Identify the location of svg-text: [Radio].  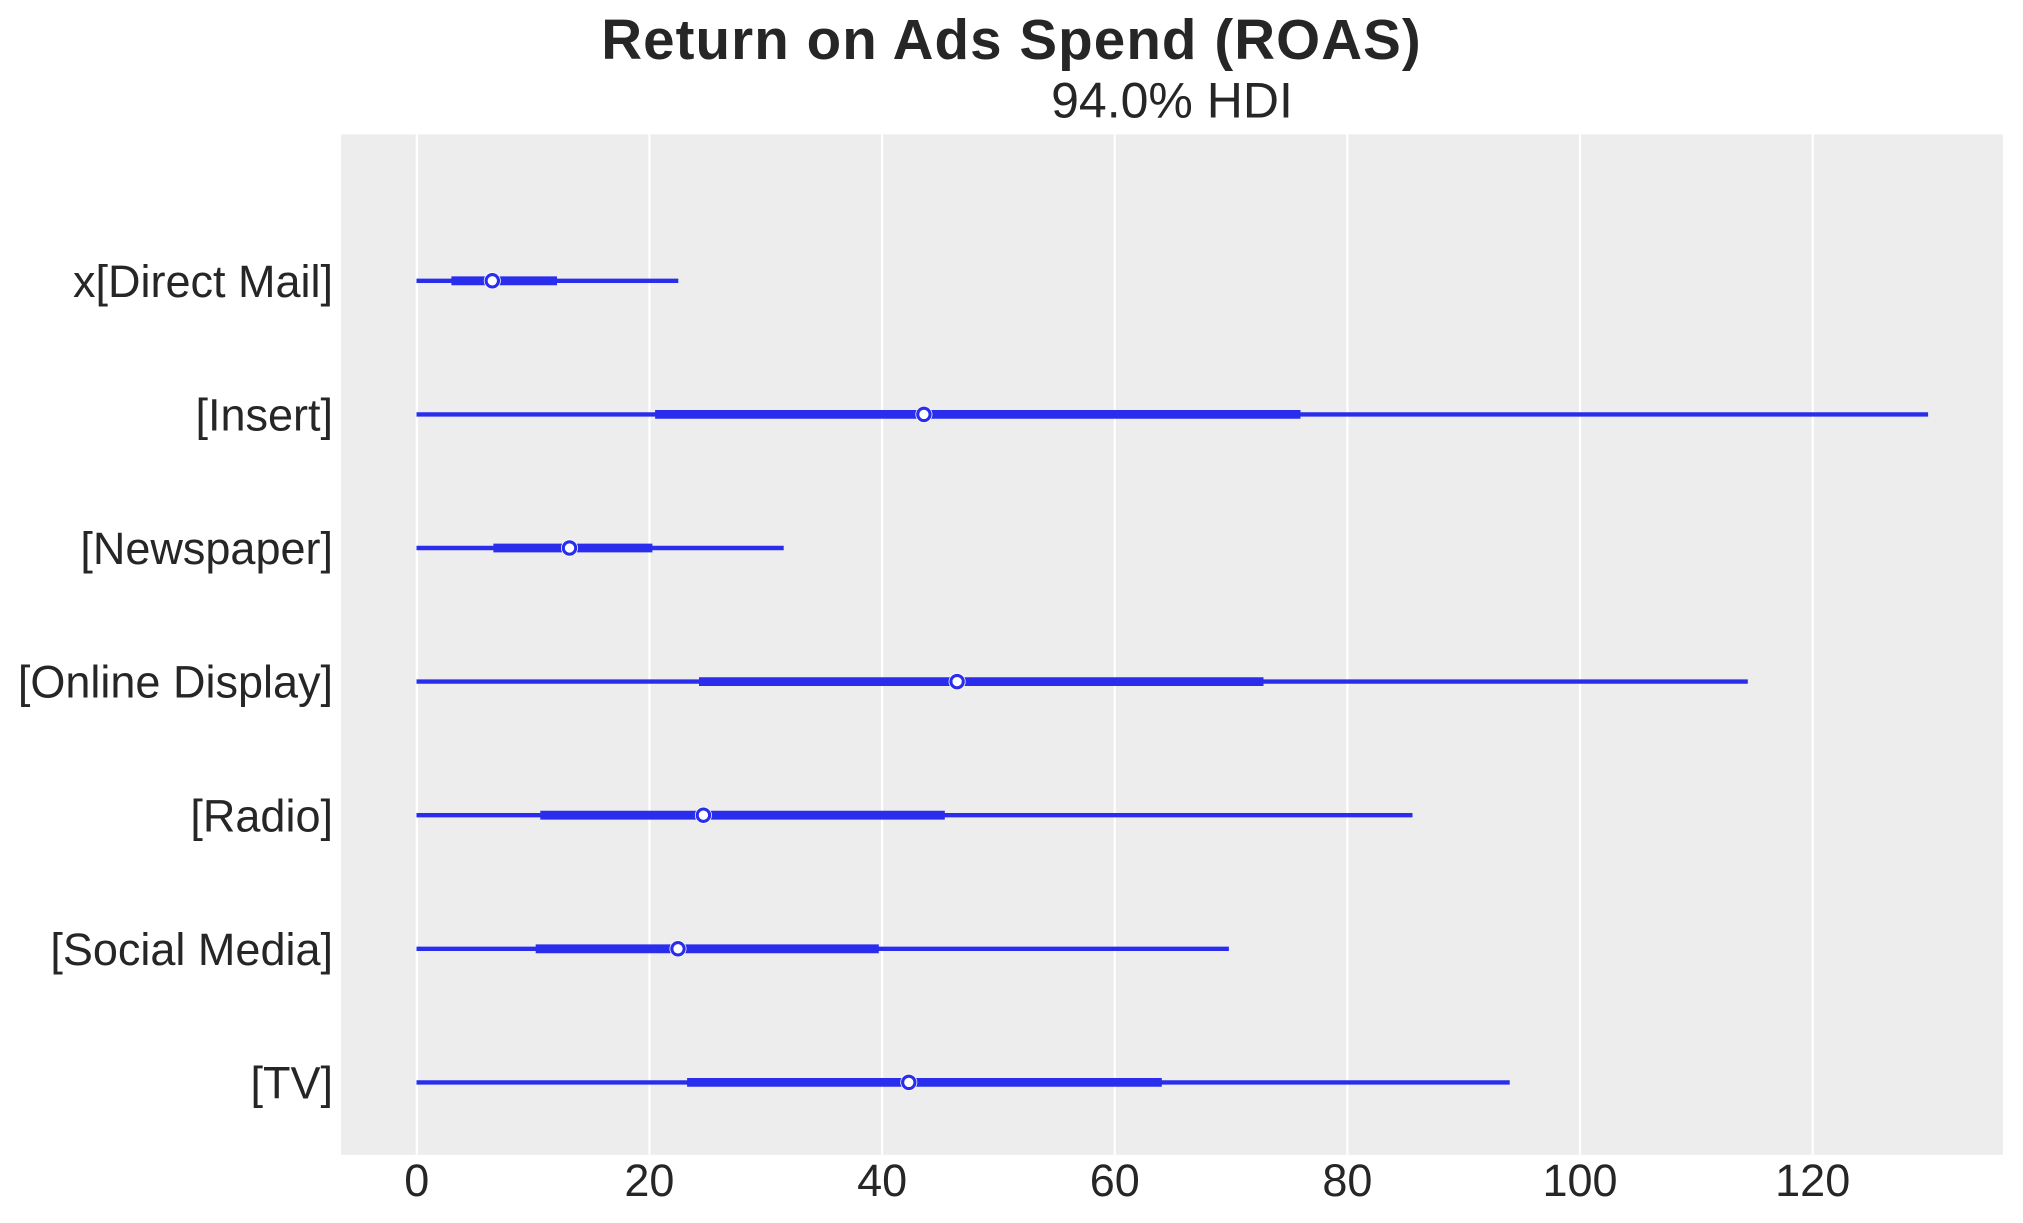
(261, 815).